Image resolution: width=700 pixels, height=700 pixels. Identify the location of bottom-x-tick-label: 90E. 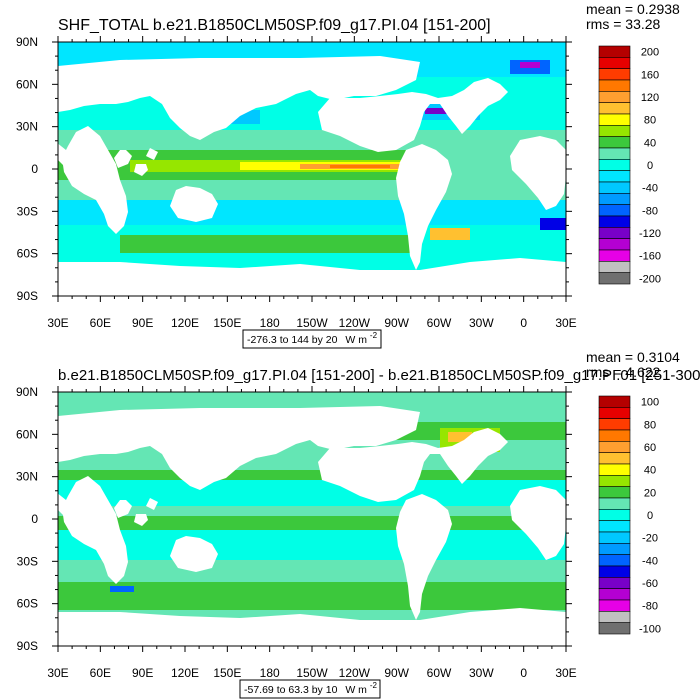
(142, 673).